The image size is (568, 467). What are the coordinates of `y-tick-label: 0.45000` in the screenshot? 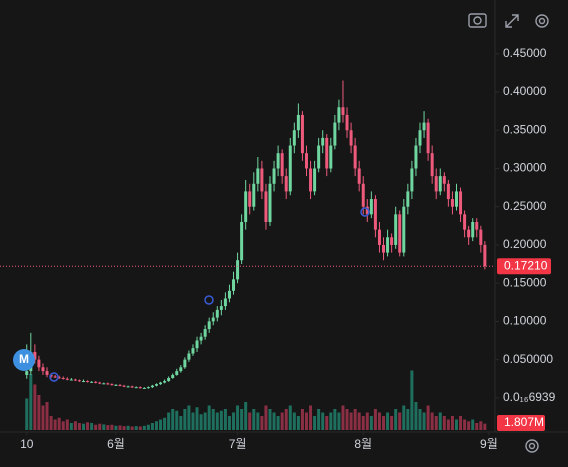 It's located at (525, 53).